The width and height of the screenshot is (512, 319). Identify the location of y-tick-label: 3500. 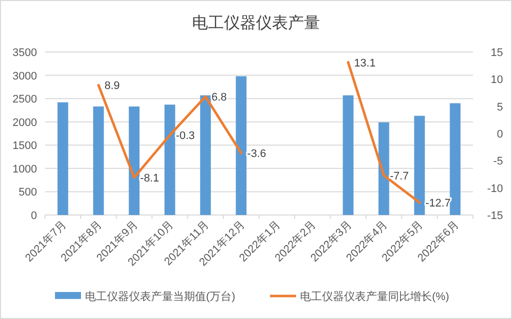
(24, 53).